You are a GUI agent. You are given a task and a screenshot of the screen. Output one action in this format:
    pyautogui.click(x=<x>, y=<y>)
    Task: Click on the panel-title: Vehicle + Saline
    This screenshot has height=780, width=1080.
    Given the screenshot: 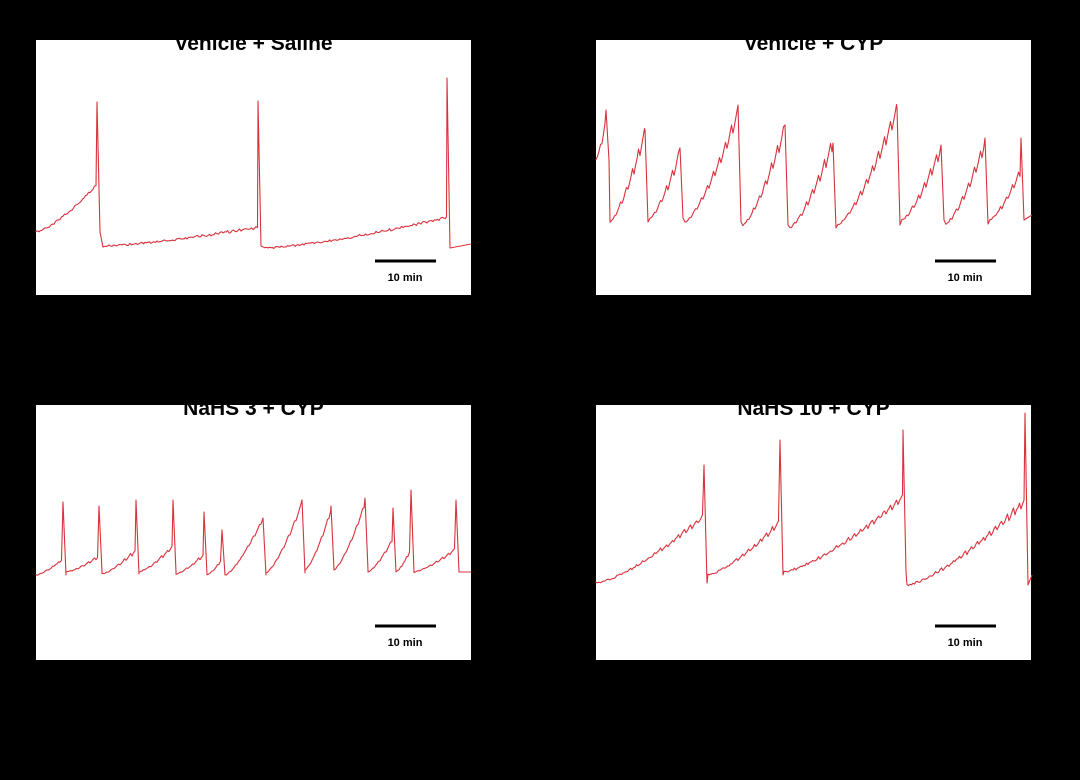 What is the action you would take?
    pyautogui.click(x=253, y=43)
    